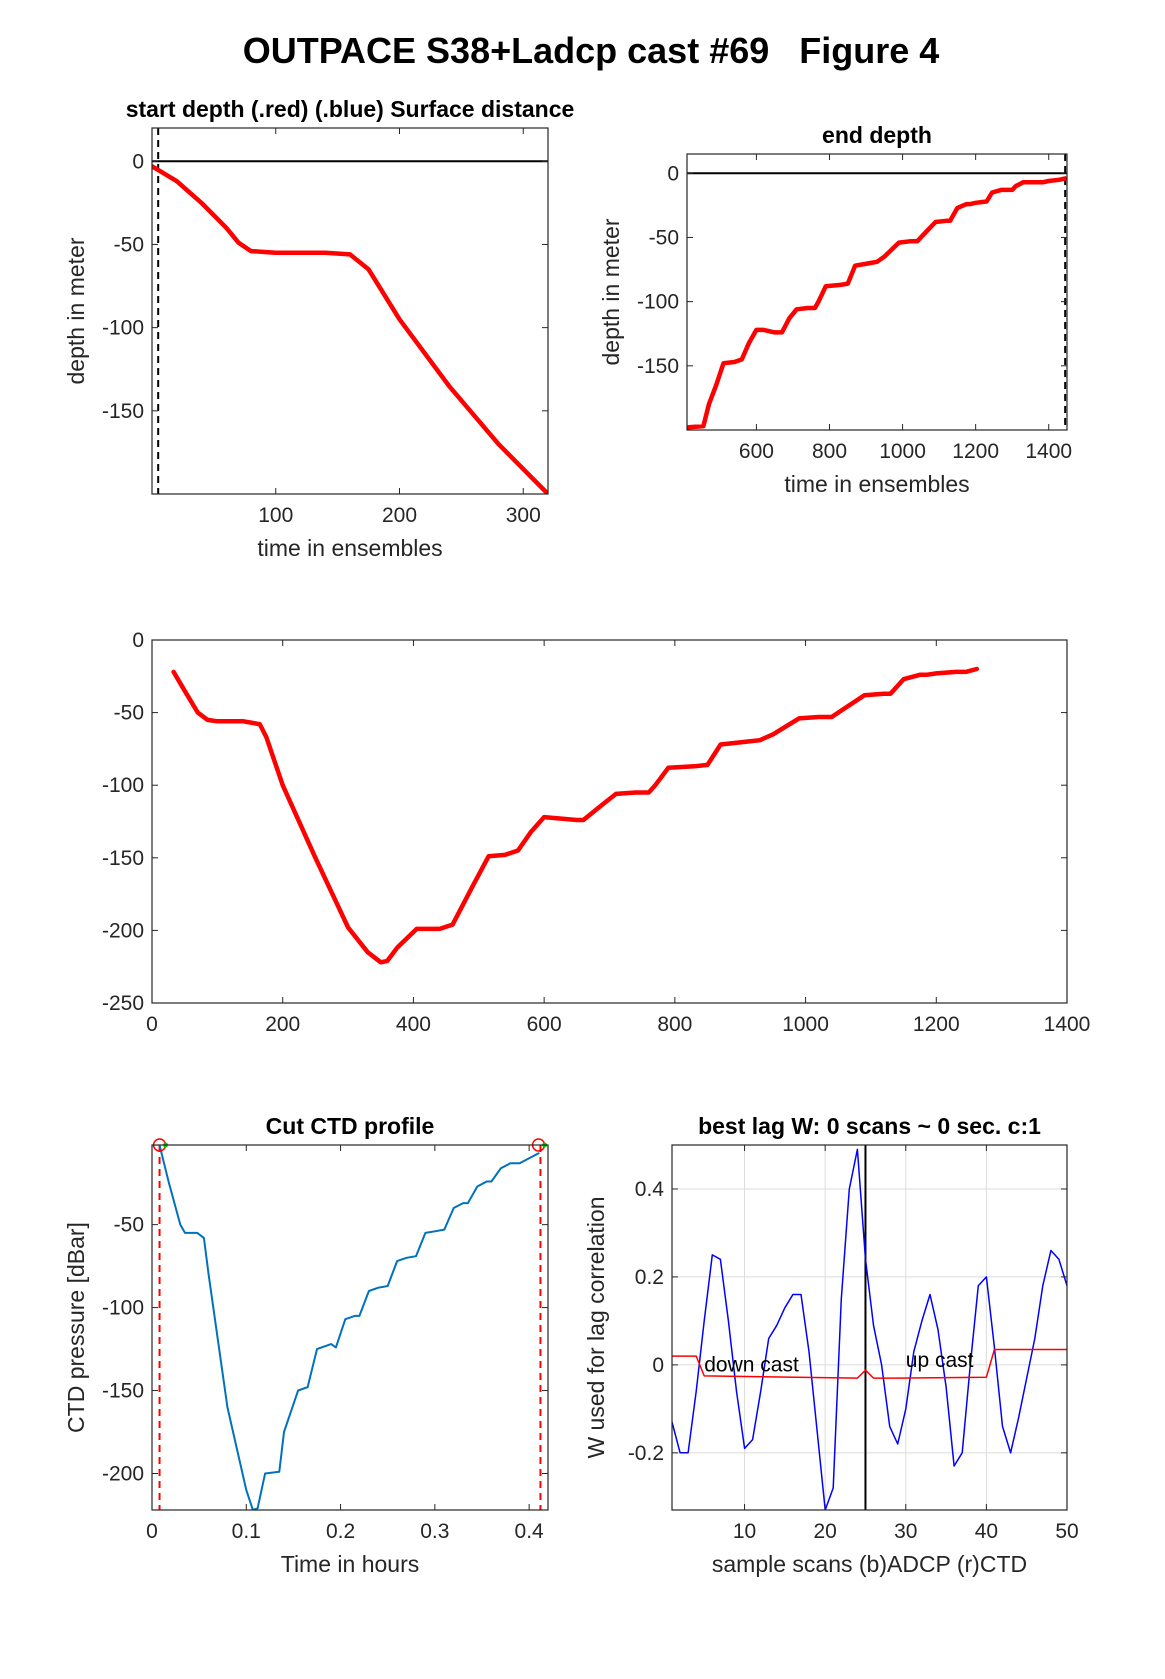 The width and height of the screenshot is (1165, 1679). What do you see at coordinates (869, 1126) in the screenshot?
I see `axes-title: best lag W: 0 scans ~ 0 sec. c:1` at bounding box center [869, 1126].